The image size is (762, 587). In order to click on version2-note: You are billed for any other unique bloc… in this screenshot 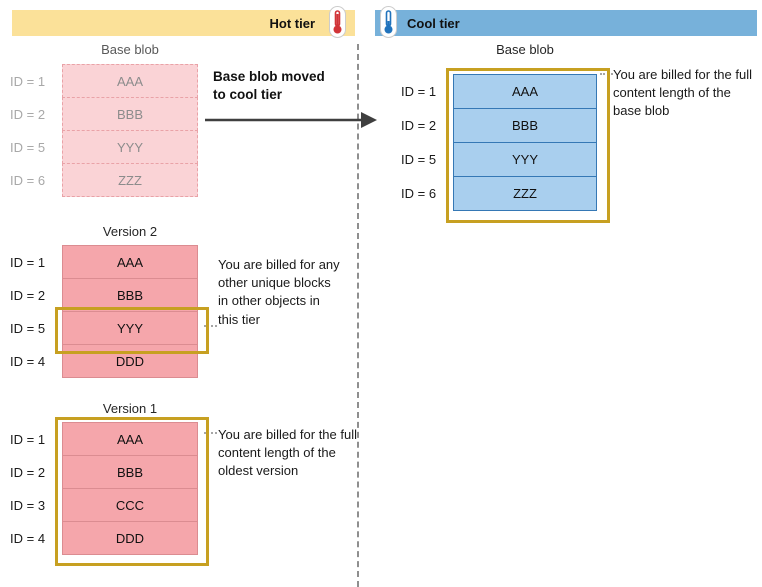, I will do `click(279, 292)`.